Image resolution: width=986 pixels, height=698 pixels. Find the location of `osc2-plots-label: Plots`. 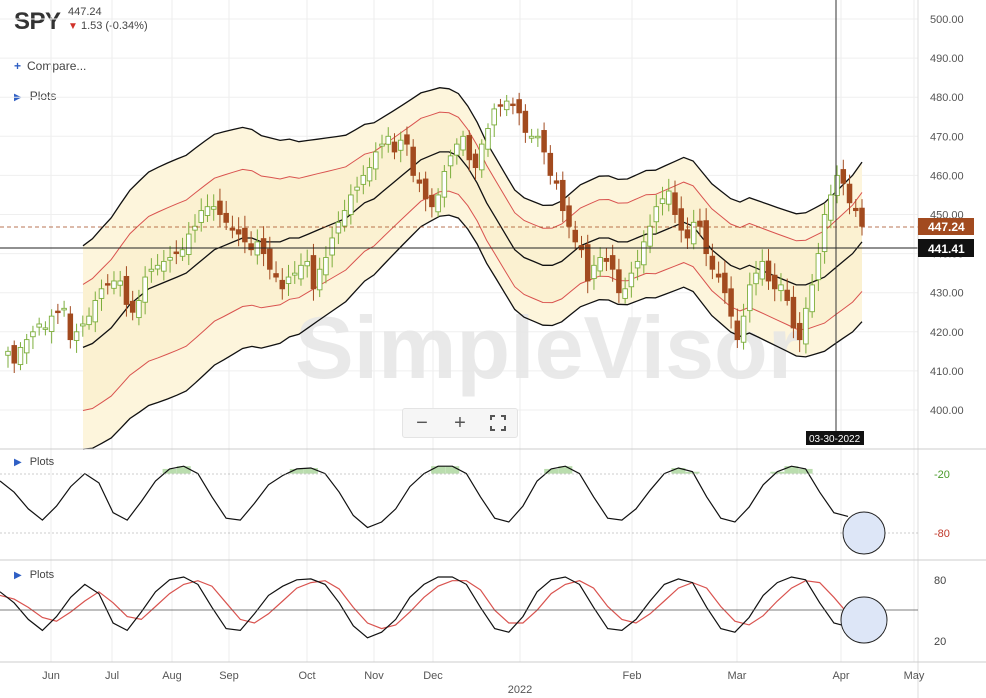

osc2-plots-label: Plots is located at coordinates (42, 575).